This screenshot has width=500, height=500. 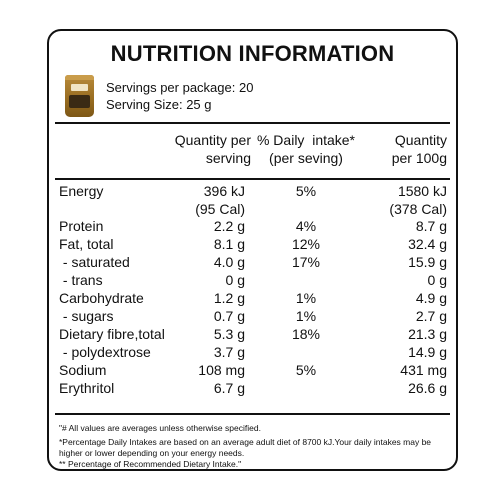 I want to click on row-name: - saturated, so click(x=94, y=262).